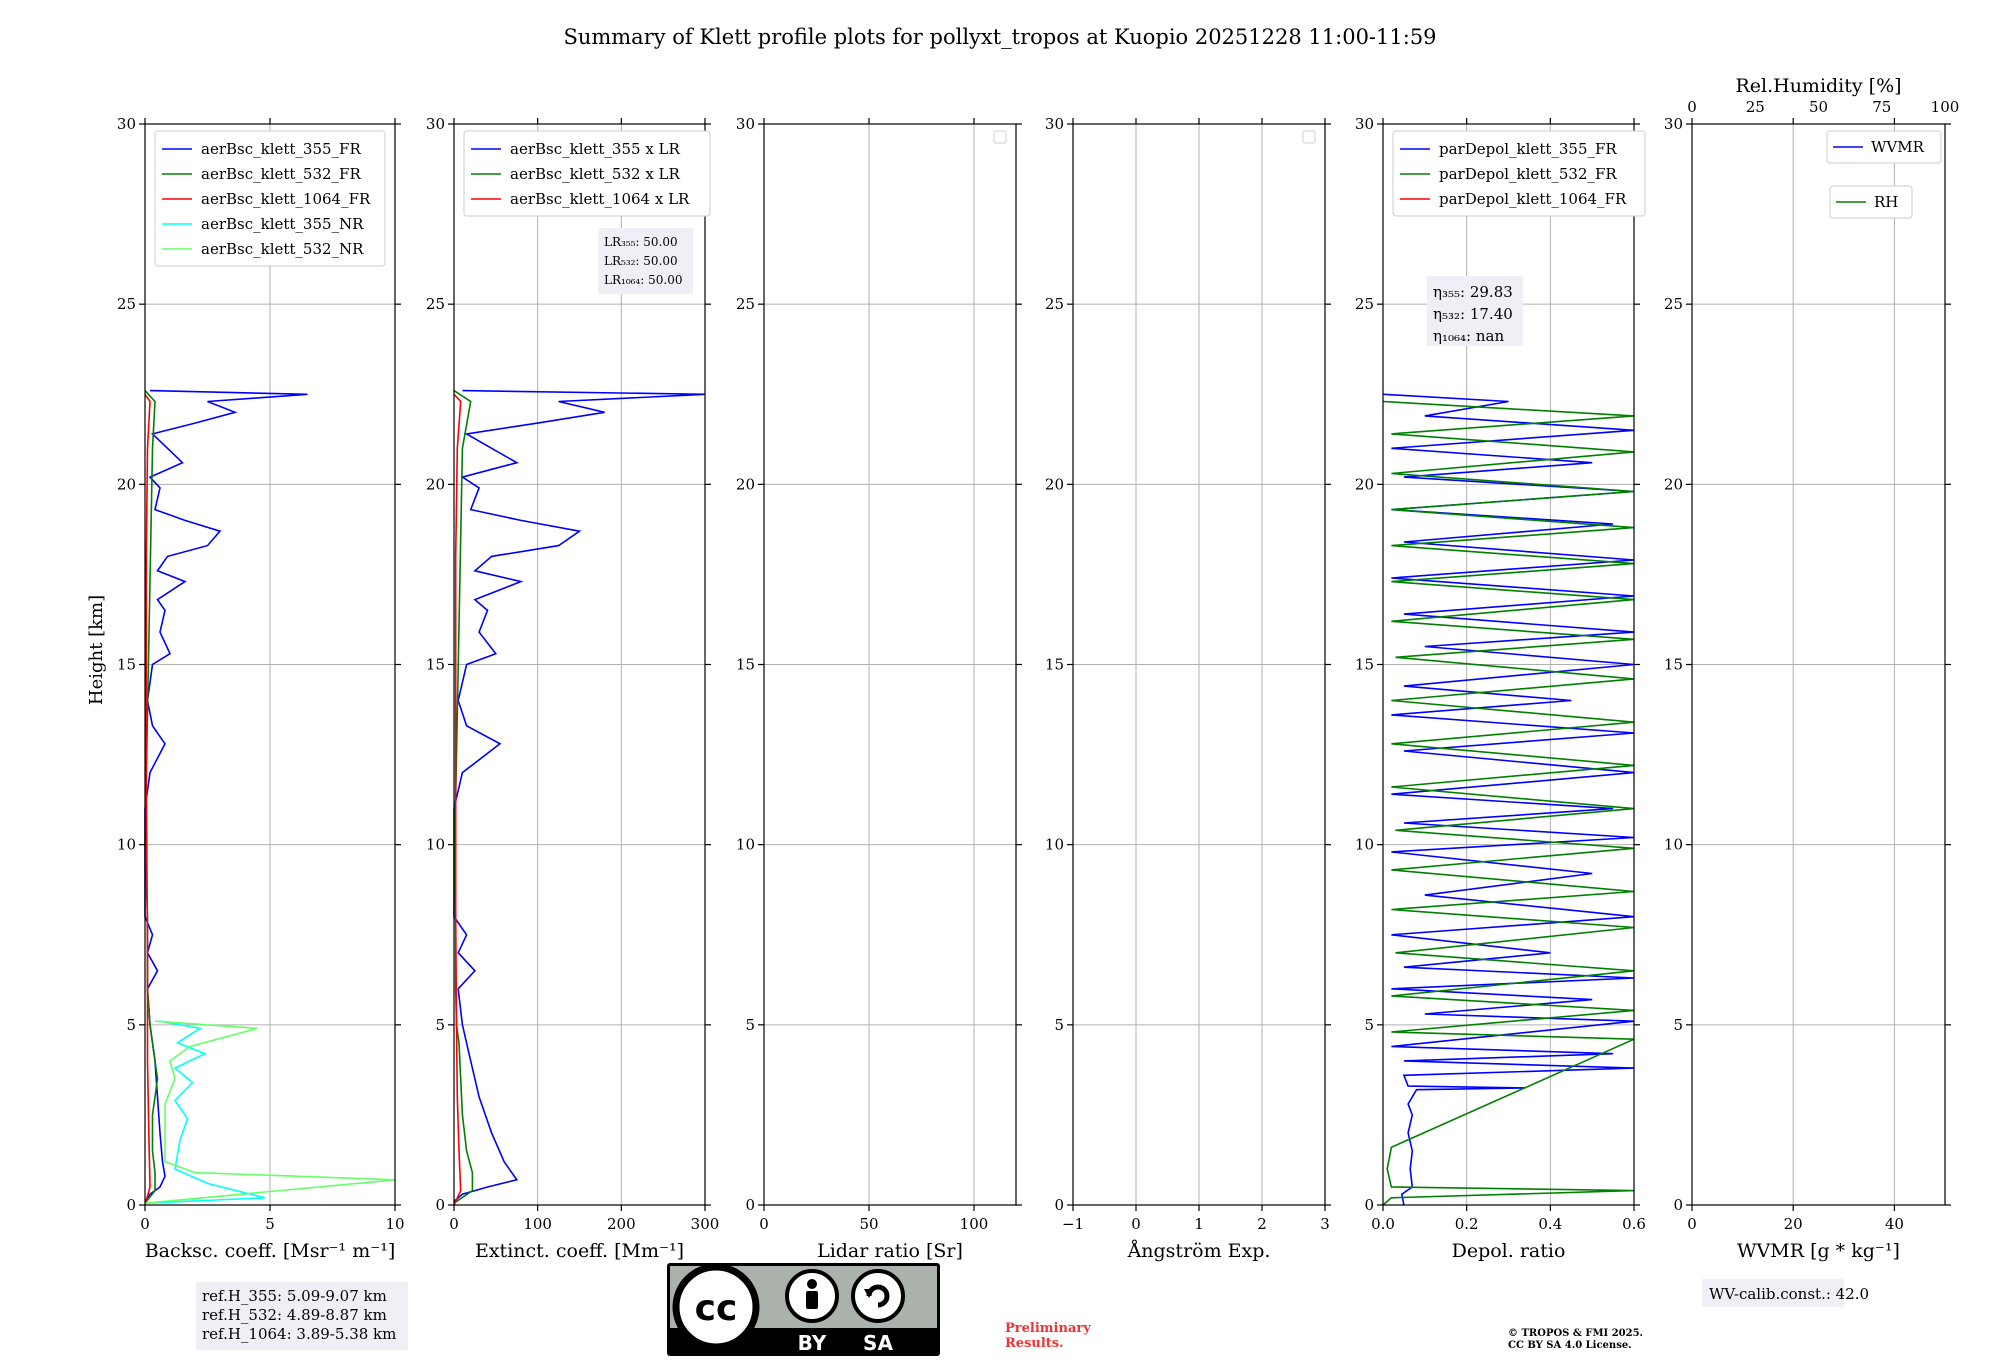  What do you see at coordinates (457, 799) in the screenshot?
I see `series-aerbsc-klett-1064-x-lr` at bounding box center [457, 799].